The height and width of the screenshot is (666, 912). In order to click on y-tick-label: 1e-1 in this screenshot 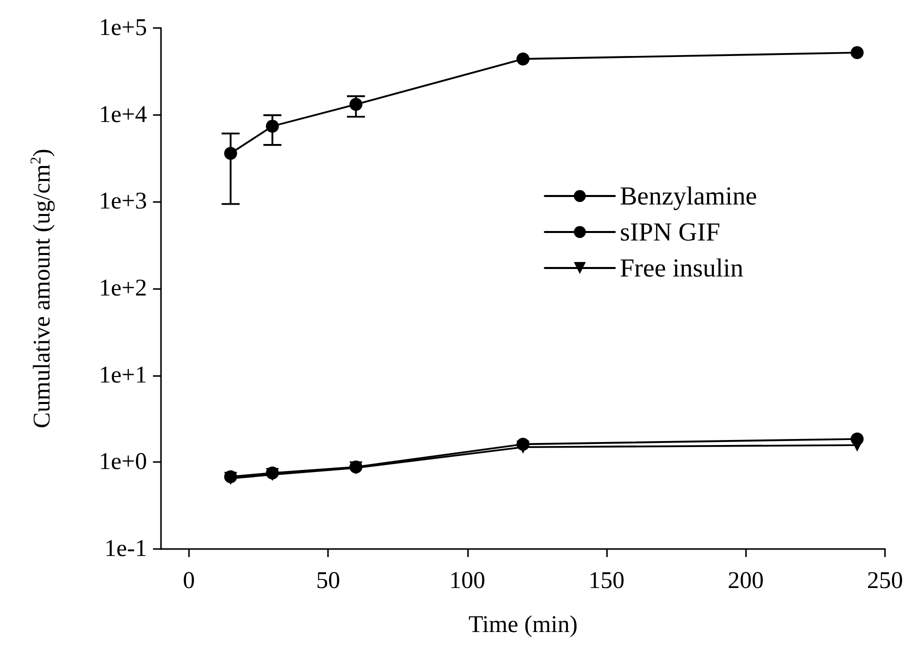, I will do `click(125, 549)`.